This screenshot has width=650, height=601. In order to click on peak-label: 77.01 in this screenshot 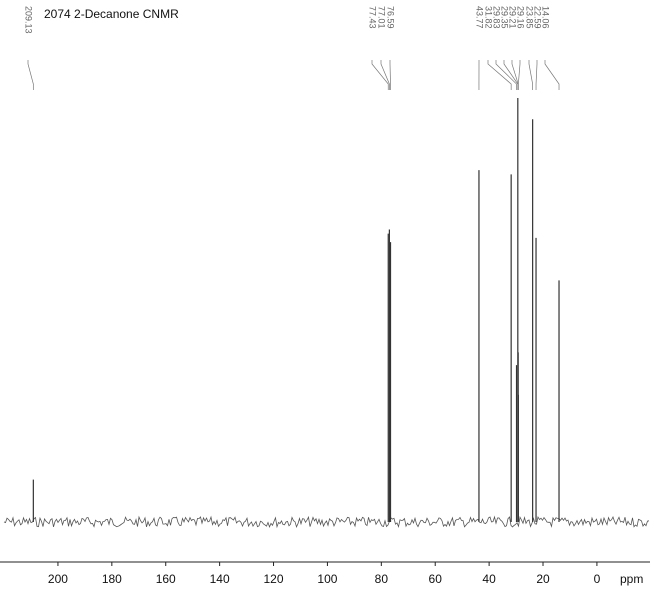, I will do `click(382, 17)`.